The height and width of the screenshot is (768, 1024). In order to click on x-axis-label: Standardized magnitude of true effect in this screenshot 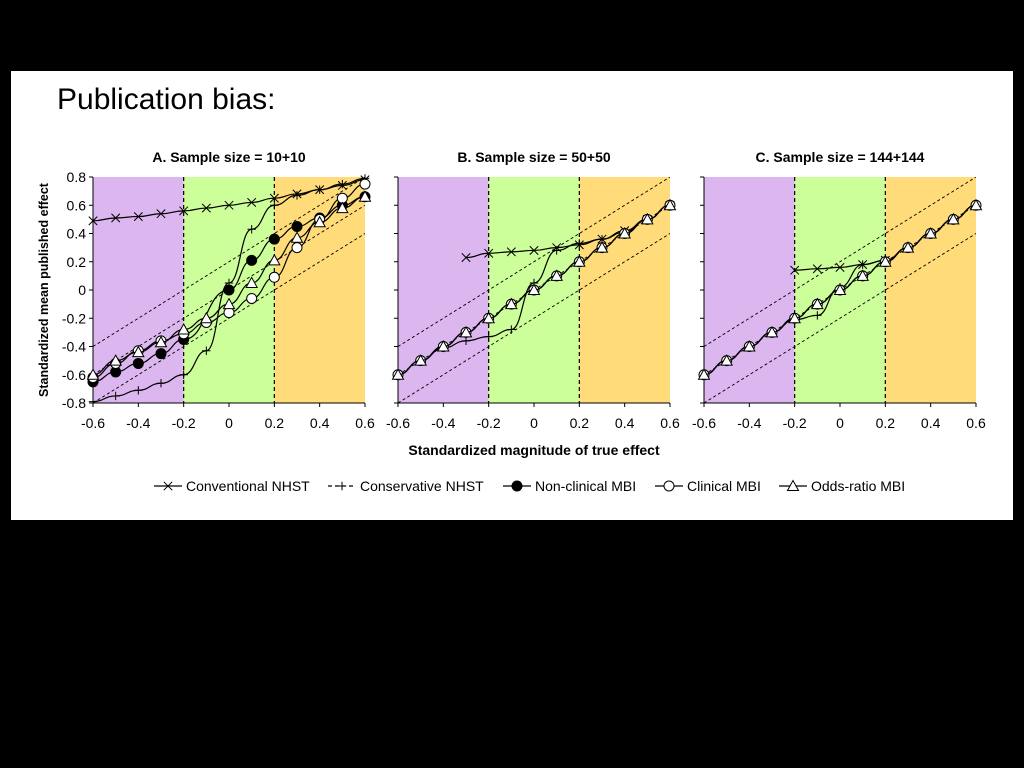, I will do `click(534, 450)`.